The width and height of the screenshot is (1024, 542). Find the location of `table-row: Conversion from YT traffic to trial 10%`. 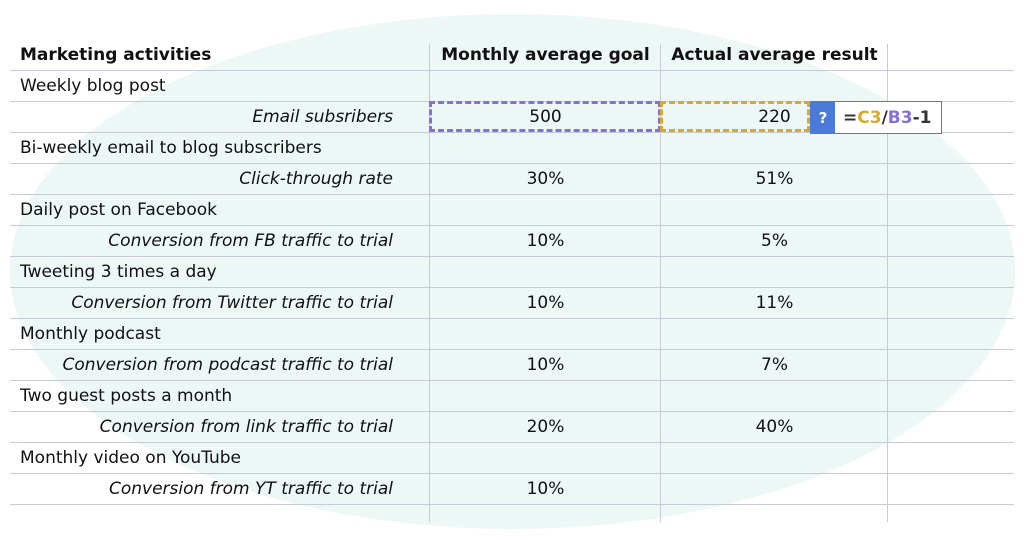

table-row: Conversion from YT traffic to trial 10% is located at coordinates (512, 489).